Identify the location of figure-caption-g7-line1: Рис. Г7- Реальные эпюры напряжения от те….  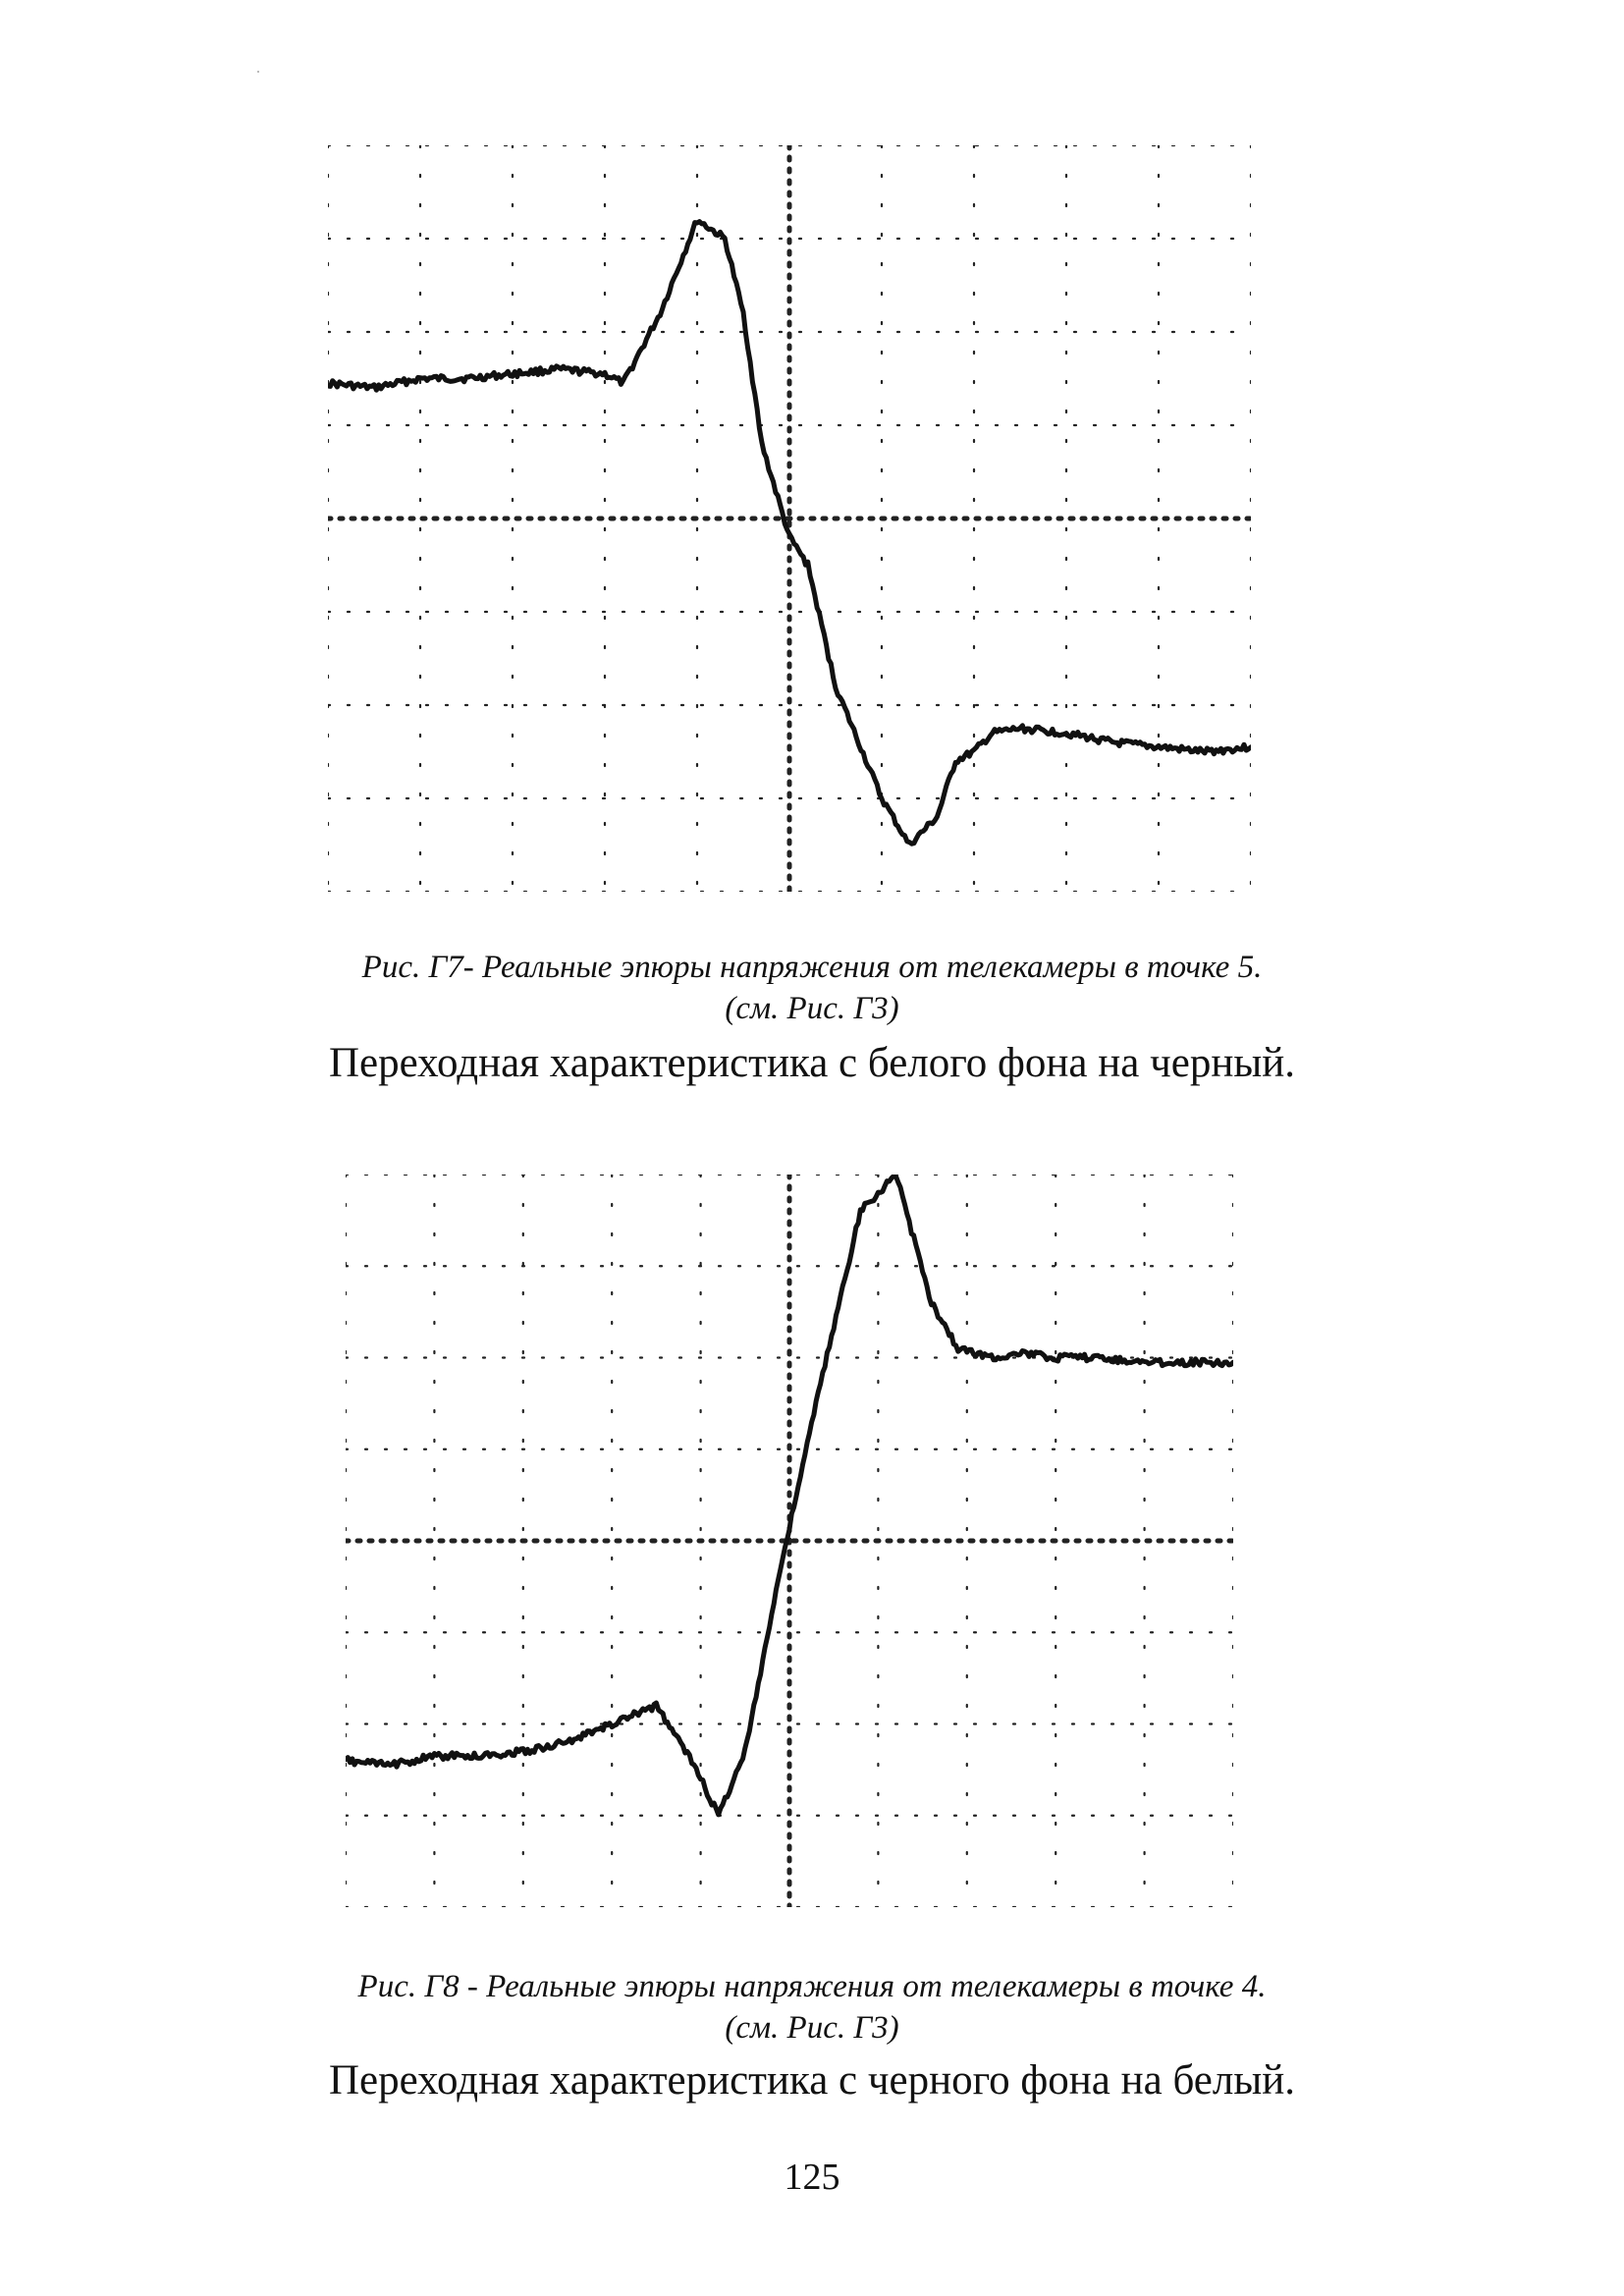
(812, 967).